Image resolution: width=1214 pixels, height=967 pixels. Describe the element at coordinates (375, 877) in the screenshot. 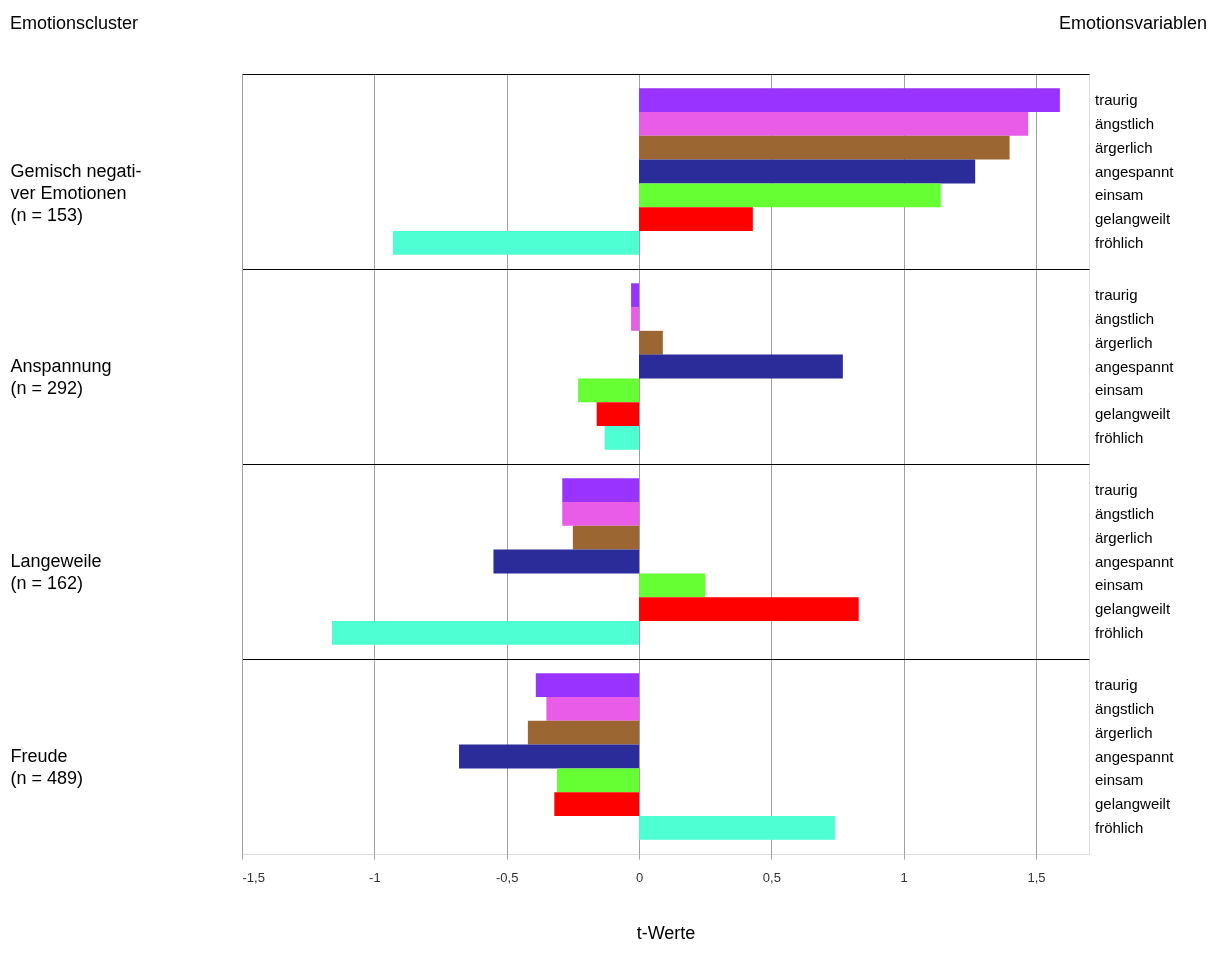

I see `x-tick-label: -1` at that location.